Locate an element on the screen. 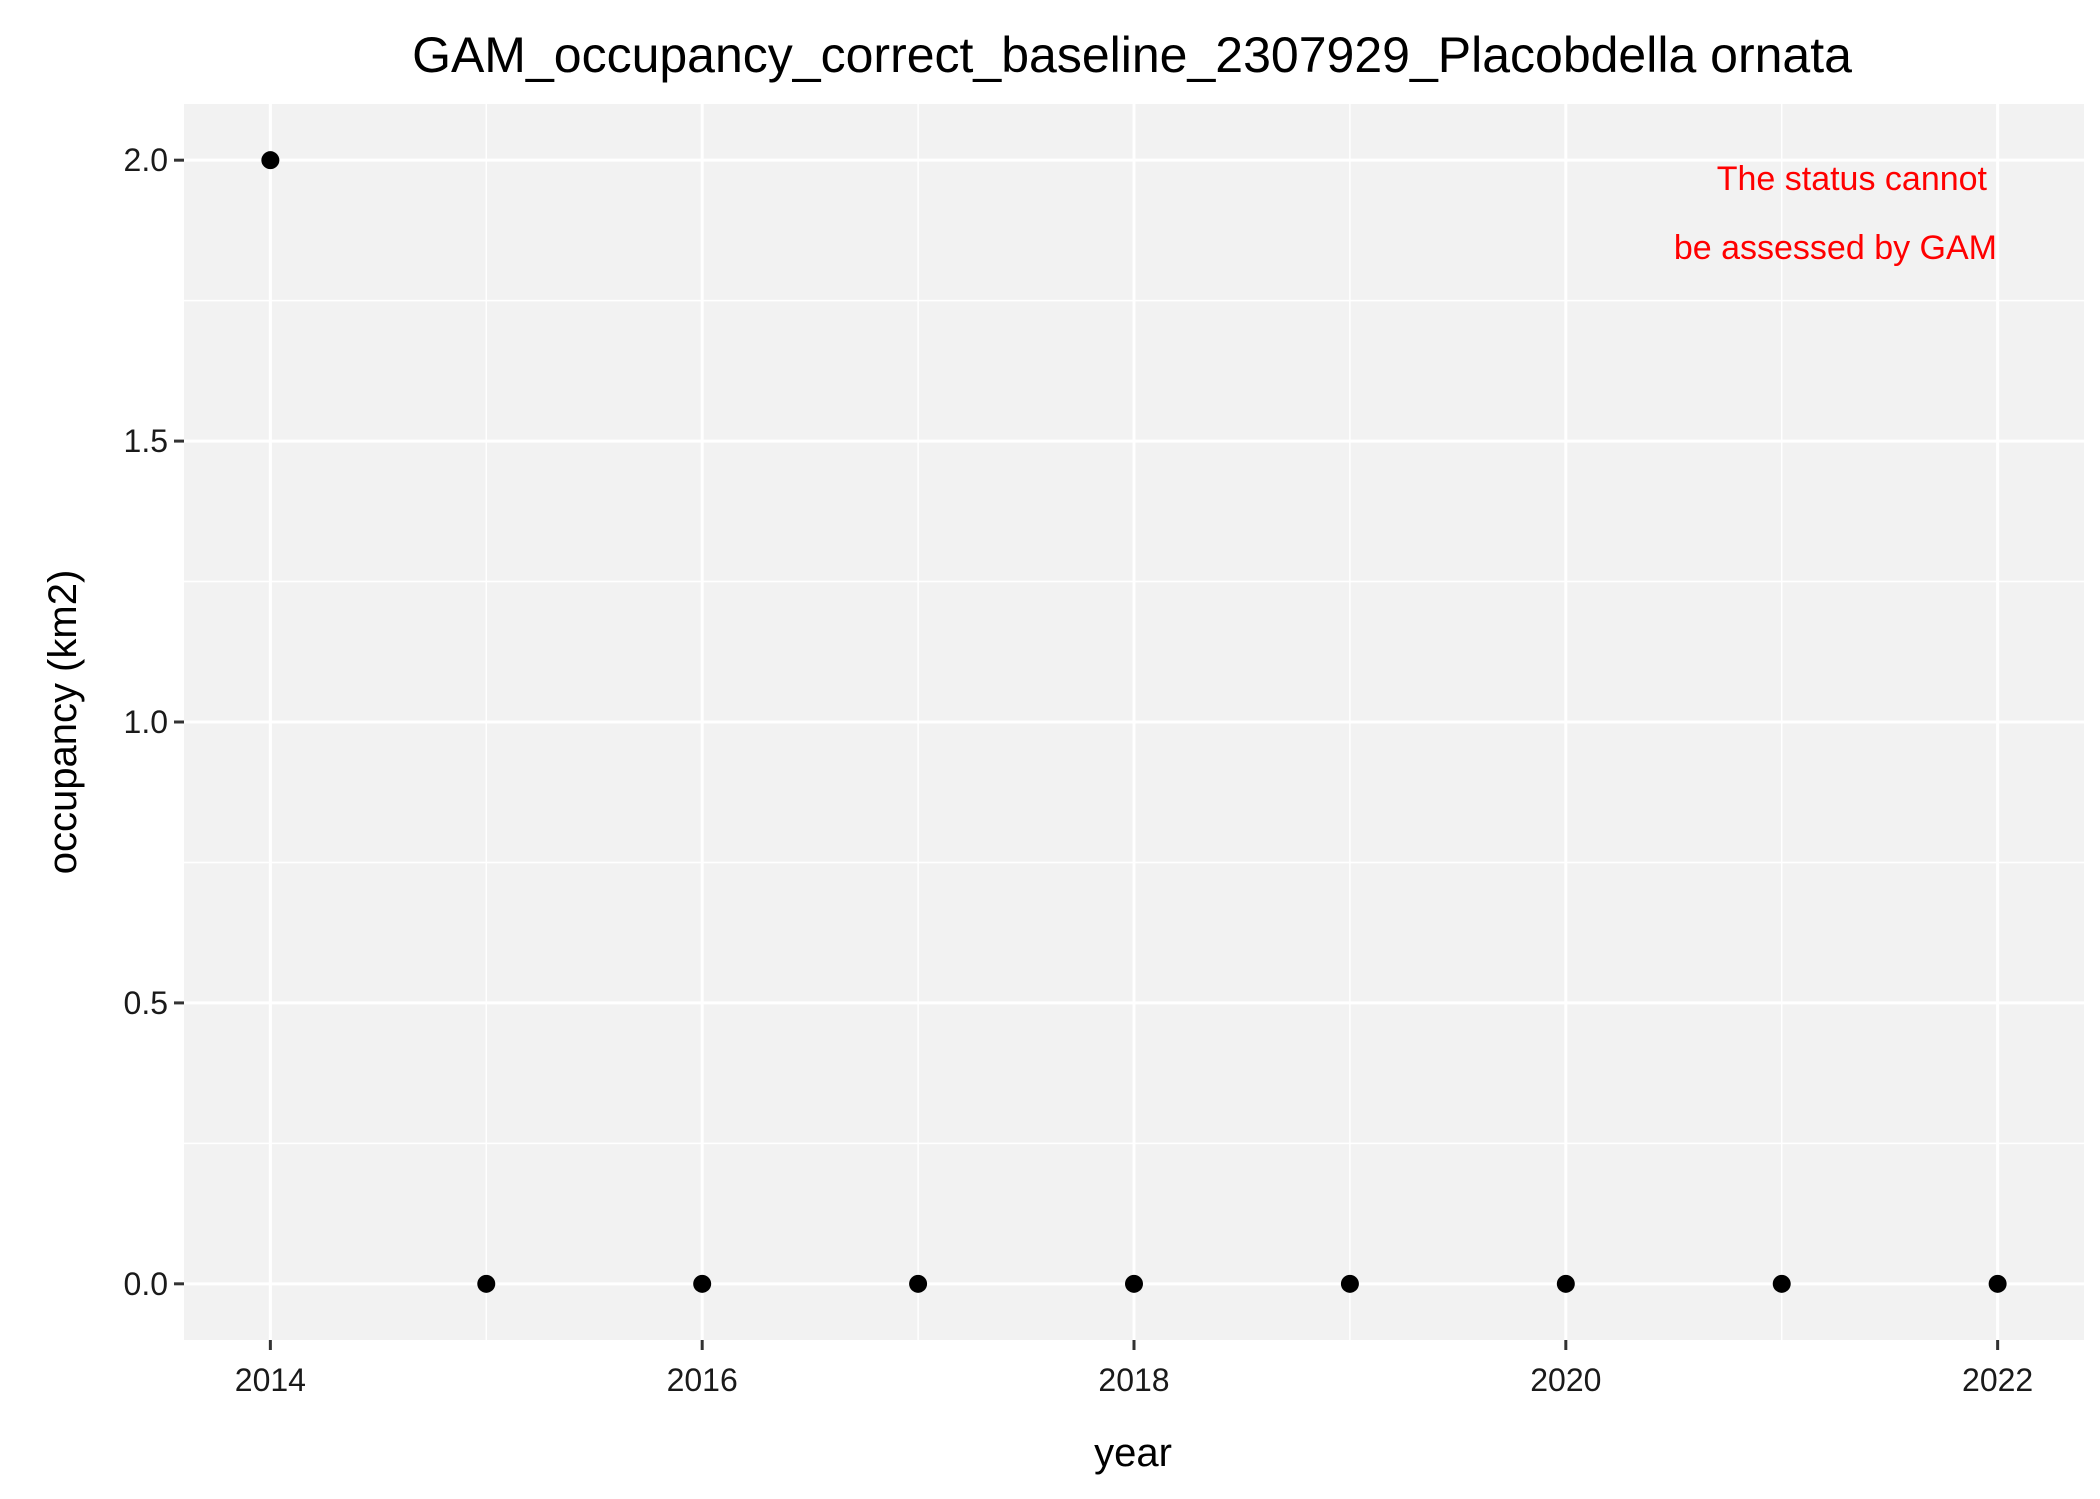 Image resolution: width=2100 pixels, height=1499 pixels. y-tick-label: 2.0 is located at coordinates (146, 160).